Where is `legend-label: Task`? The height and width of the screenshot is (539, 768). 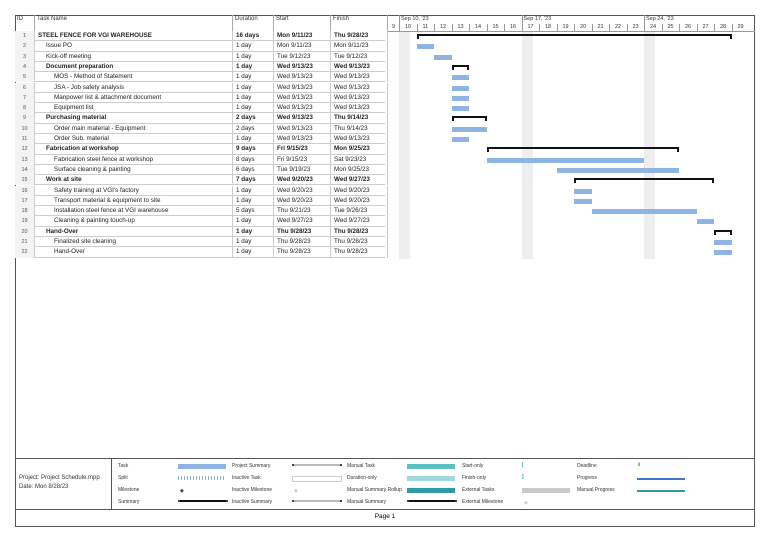
legend-label: Task is located at coordinates (123, 466).